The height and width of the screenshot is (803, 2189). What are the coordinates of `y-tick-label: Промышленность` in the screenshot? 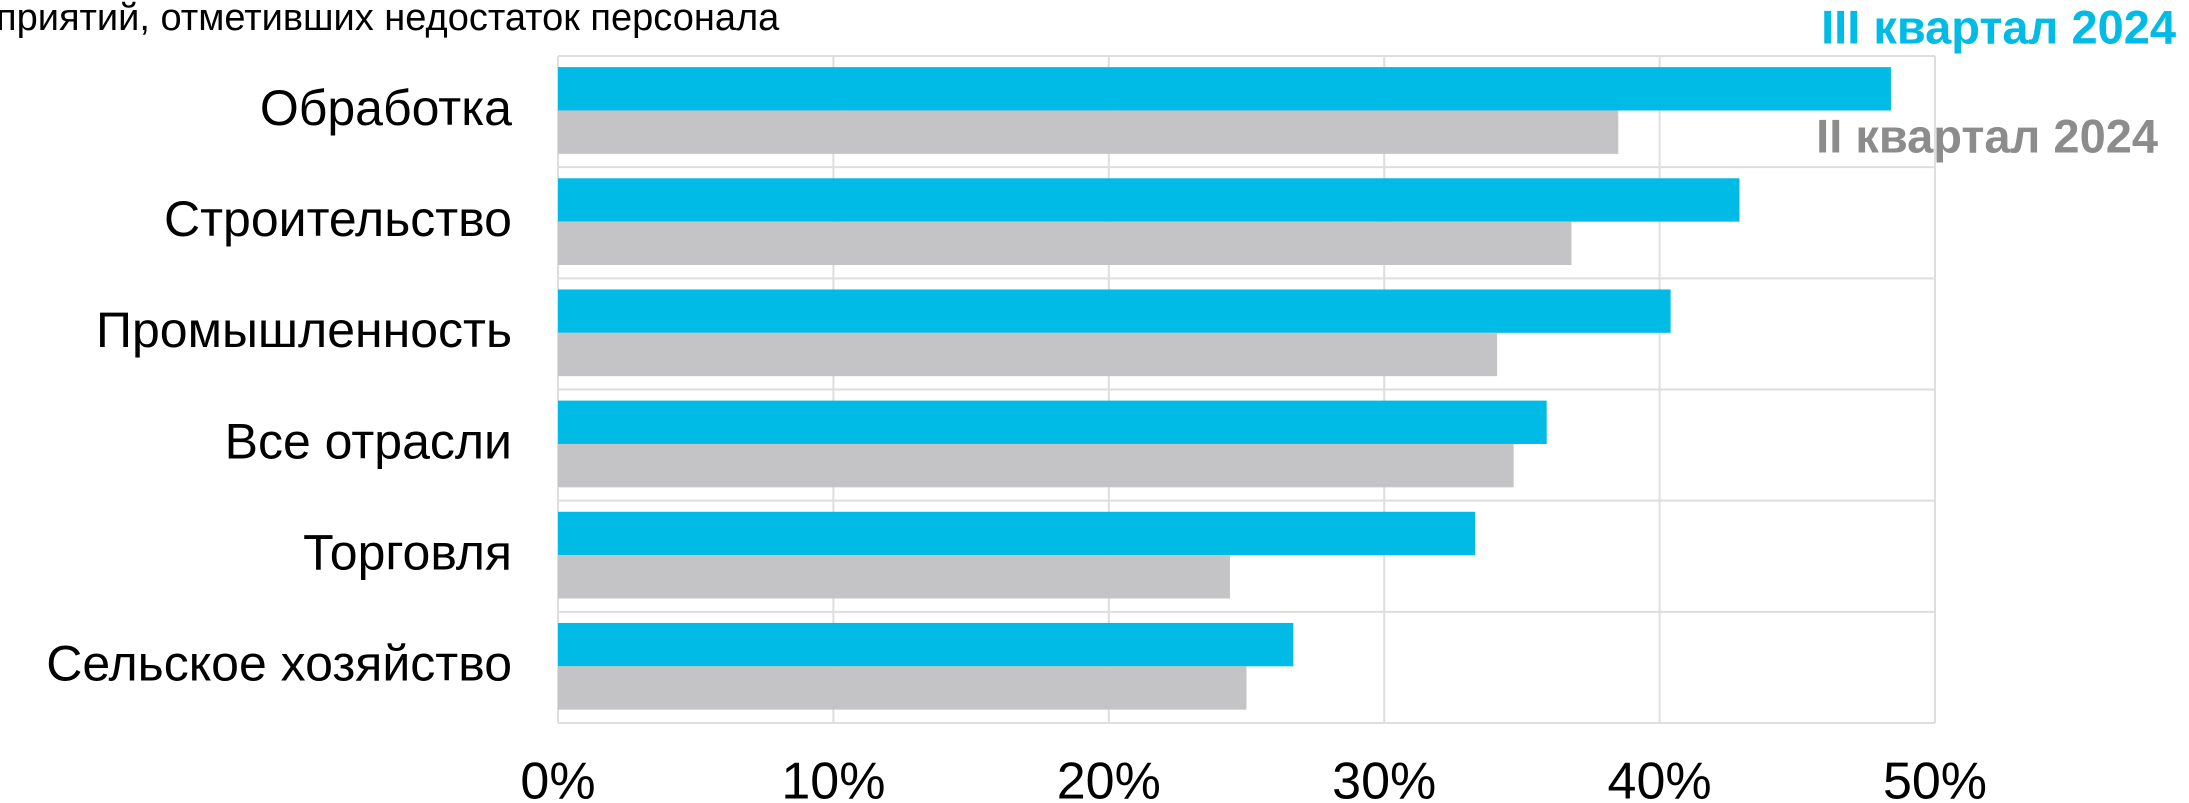 It's located at (304, 330).